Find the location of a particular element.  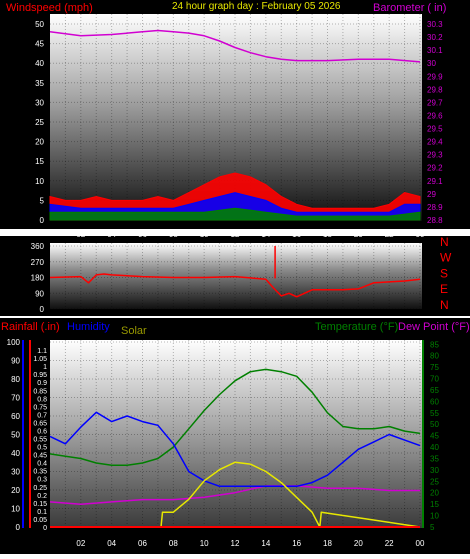

humidity-y-tick-label: 100 is located at coordinates (14, 342).